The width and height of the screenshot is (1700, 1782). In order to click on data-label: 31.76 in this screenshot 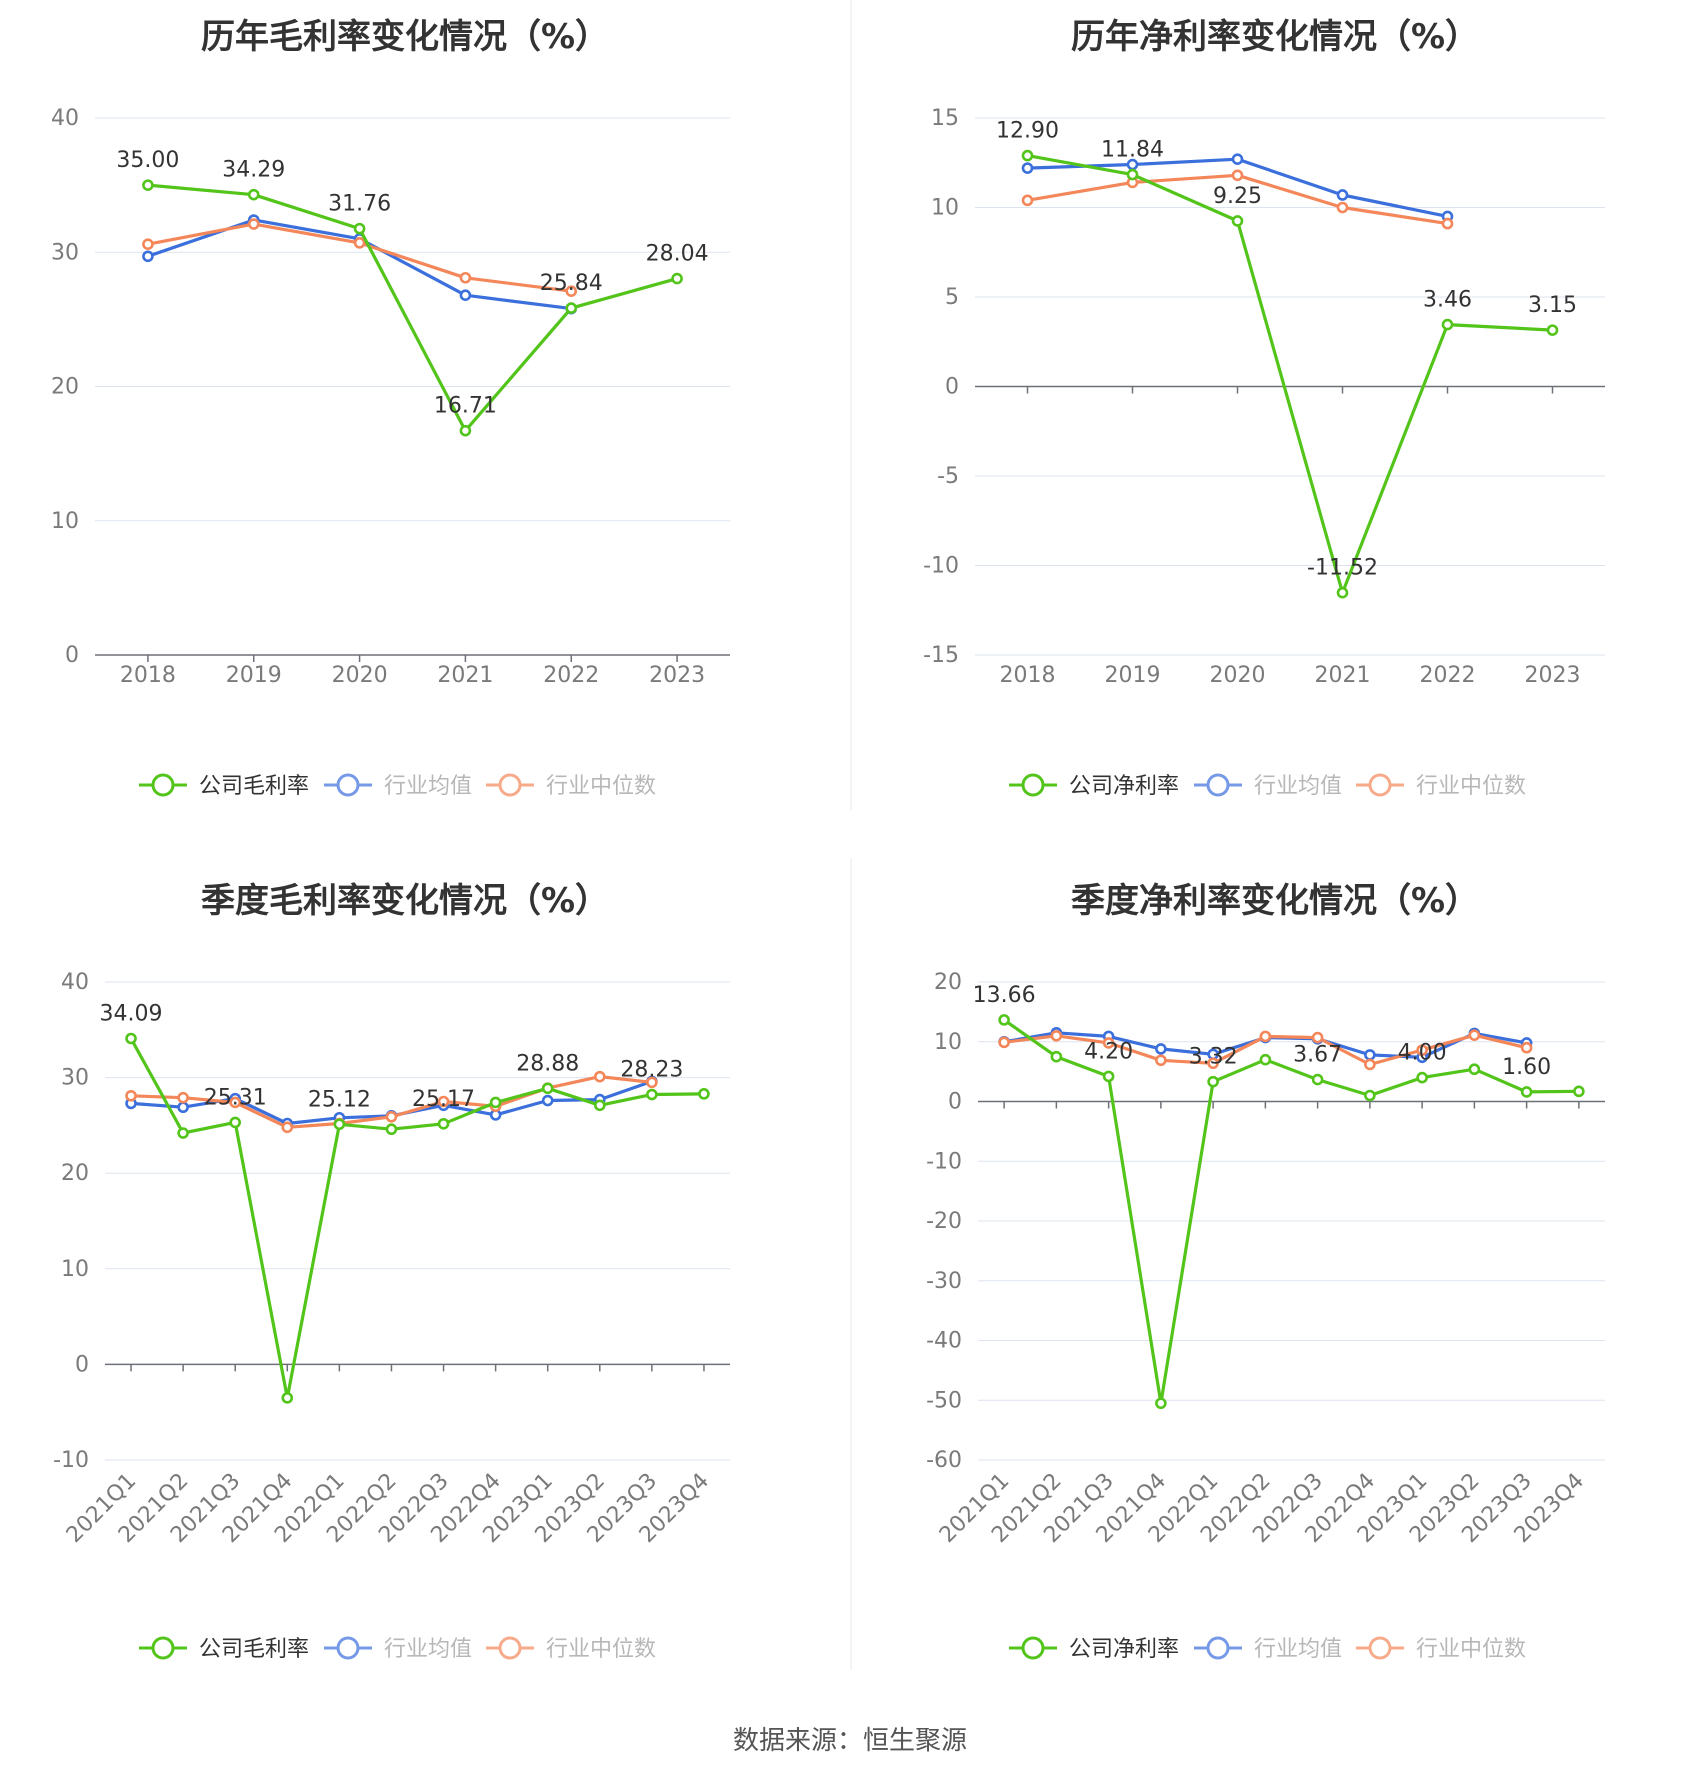, I will do `click(359, 204)`.